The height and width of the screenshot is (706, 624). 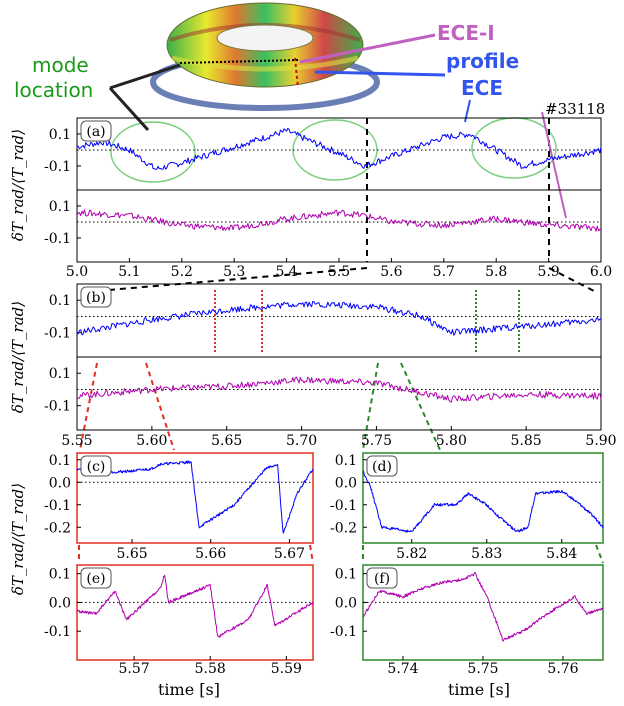 I want to click on profile-pointer, so click(x=380, y=73).